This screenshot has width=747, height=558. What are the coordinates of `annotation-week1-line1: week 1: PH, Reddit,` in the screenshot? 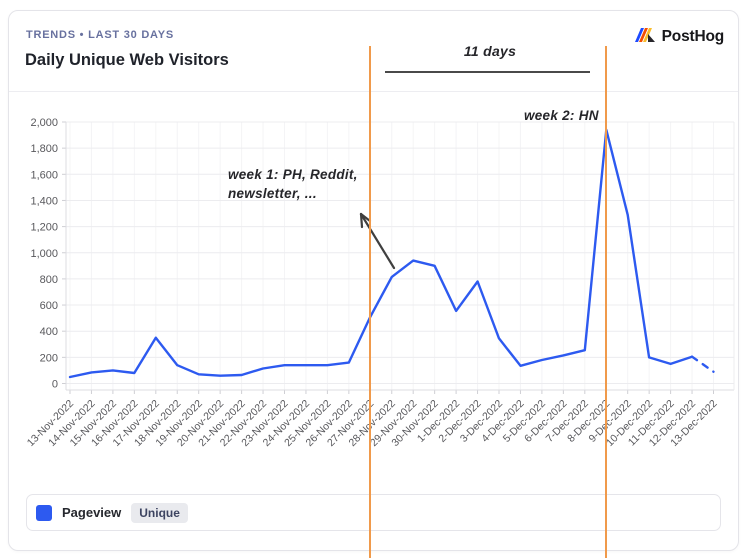 It's located at (293, 174).